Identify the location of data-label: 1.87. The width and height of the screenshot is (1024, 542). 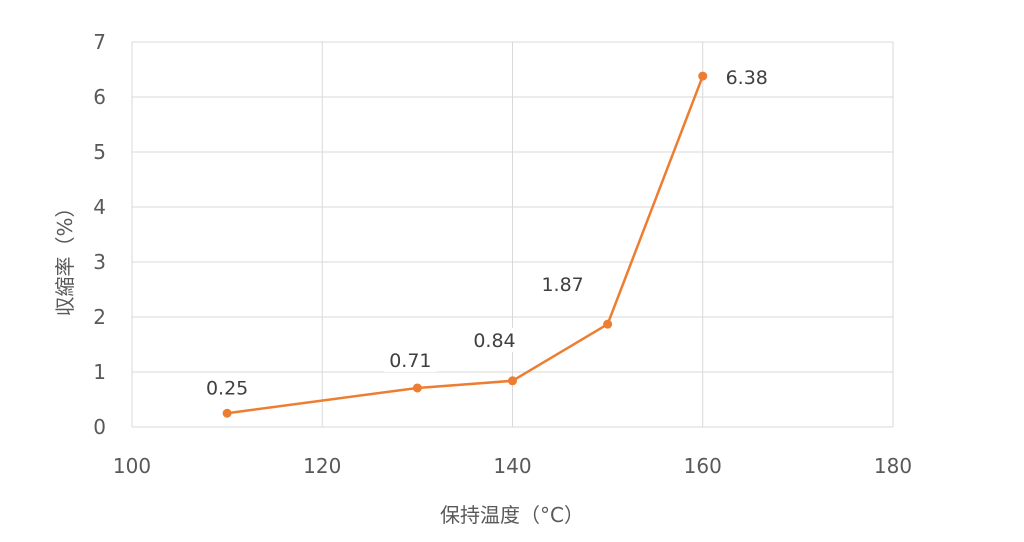
(562, 285).